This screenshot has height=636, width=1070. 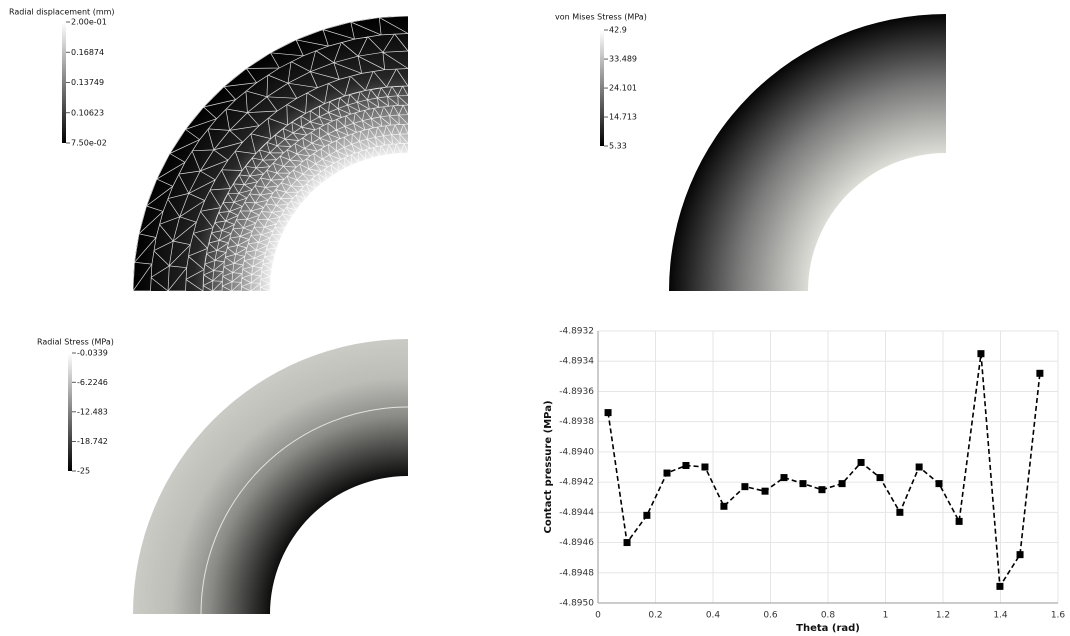 What do you see at coordinates (89, 22) in the screenshot?
I see `colorbar-tick-label: 2.00e-01` at bounding box center [89, 22].